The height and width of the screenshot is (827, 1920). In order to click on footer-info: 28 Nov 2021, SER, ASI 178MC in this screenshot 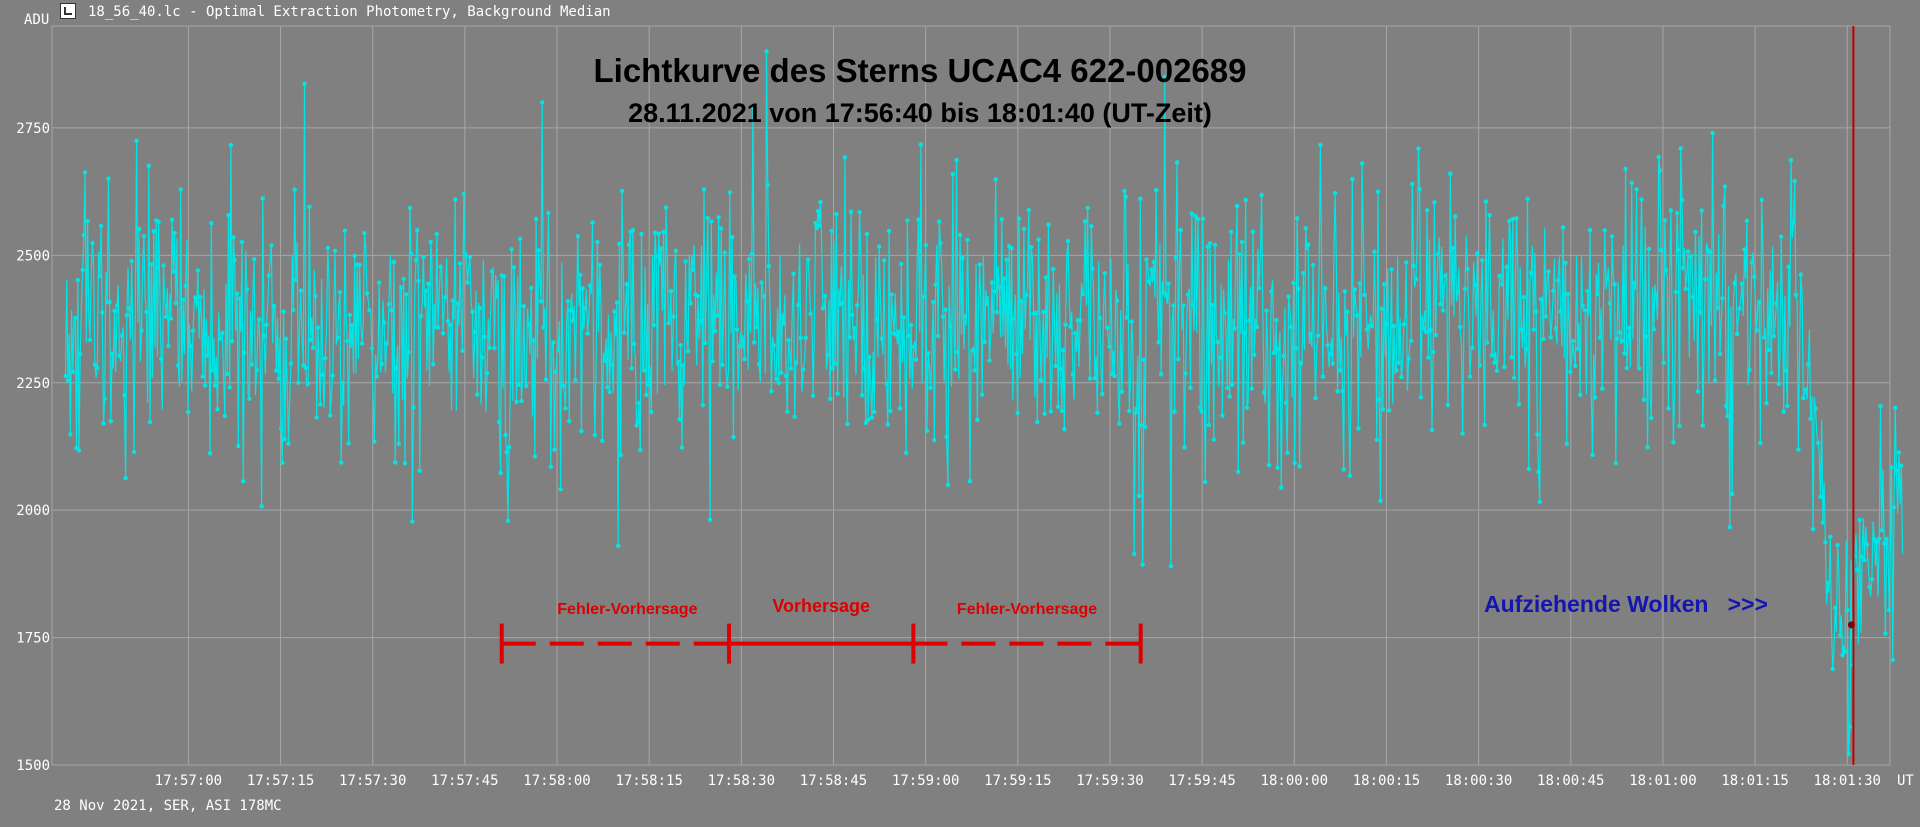, I will do `click(168, 806)`.